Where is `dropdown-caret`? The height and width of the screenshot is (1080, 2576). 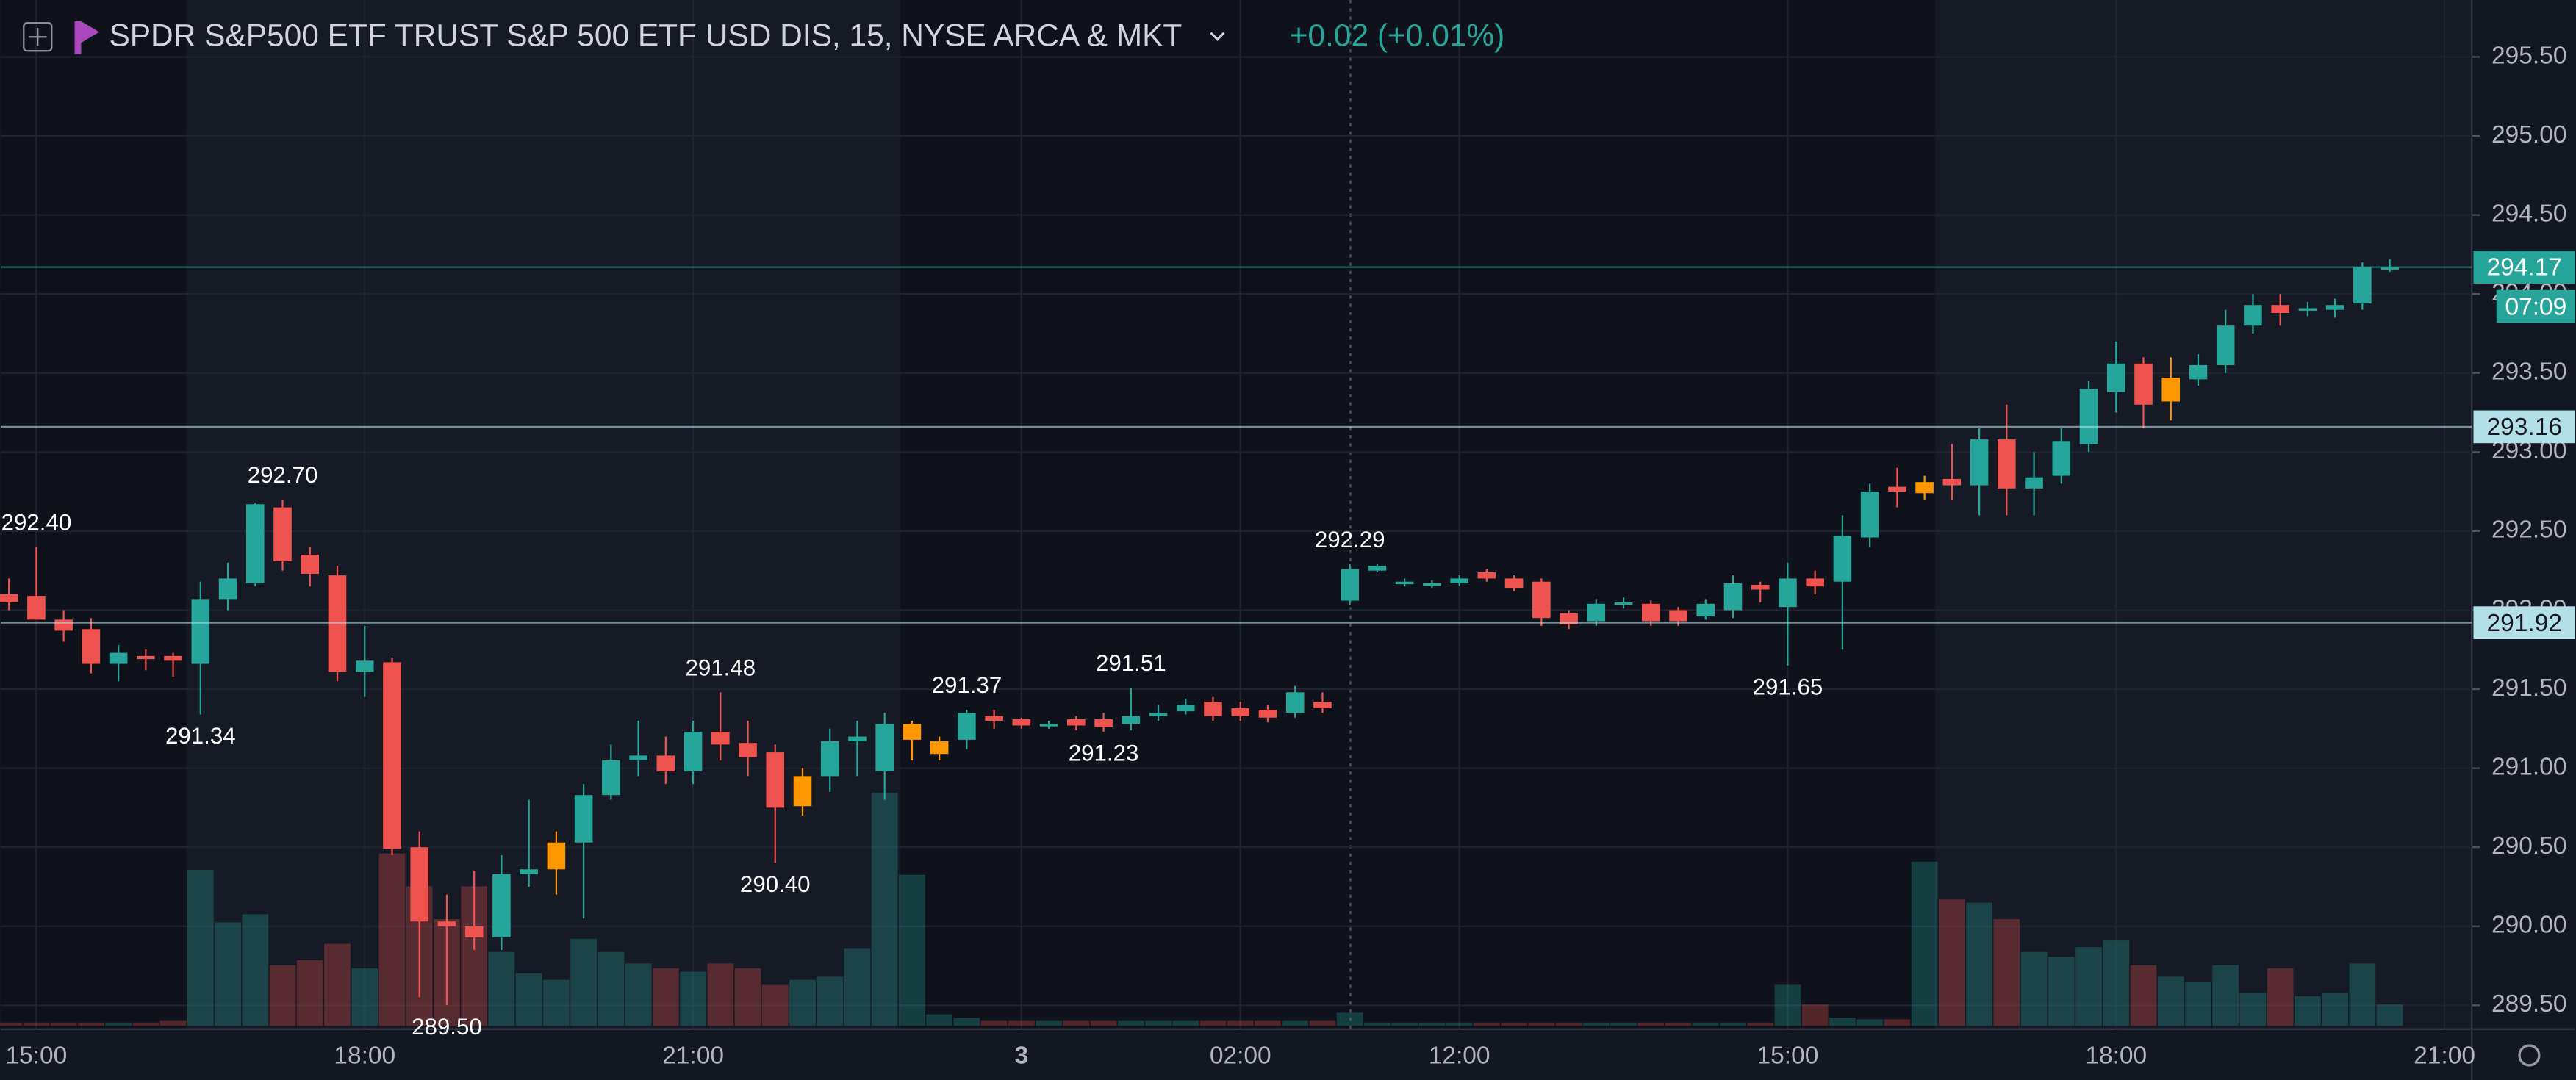
dropdown-caret is located at coordinates (1217, 36).